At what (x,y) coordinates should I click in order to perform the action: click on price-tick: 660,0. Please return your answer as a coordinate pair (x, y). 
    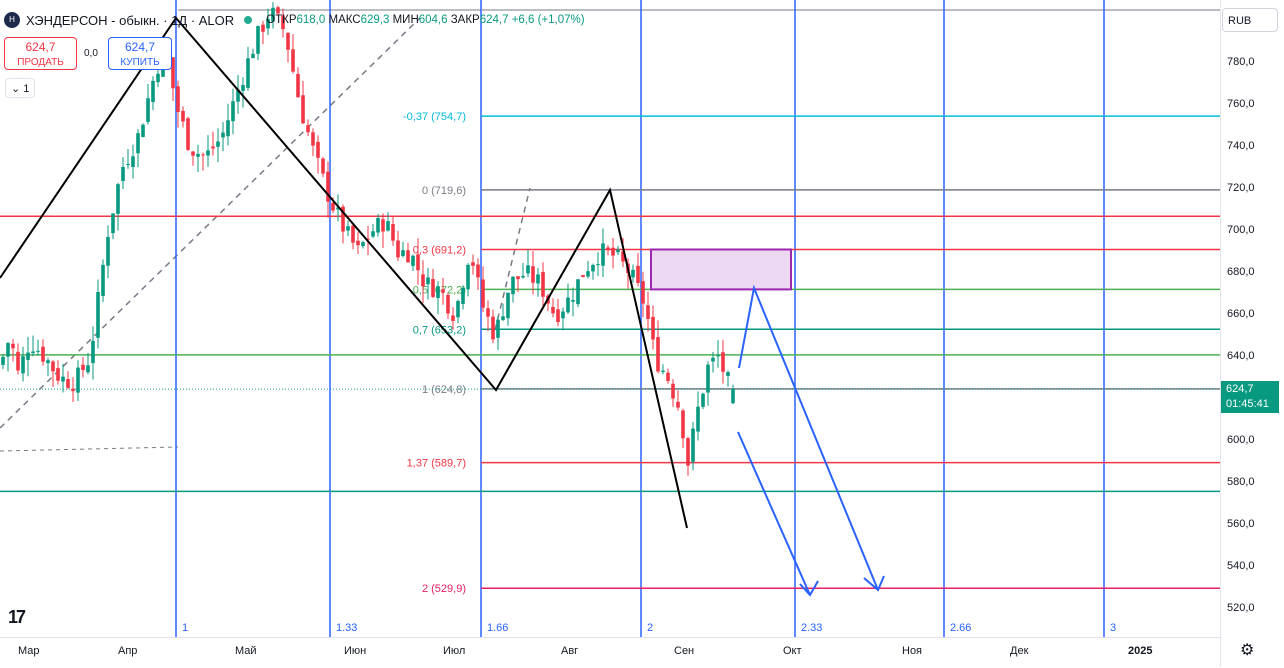
    Looking at the image, I should click on (1241, 314).